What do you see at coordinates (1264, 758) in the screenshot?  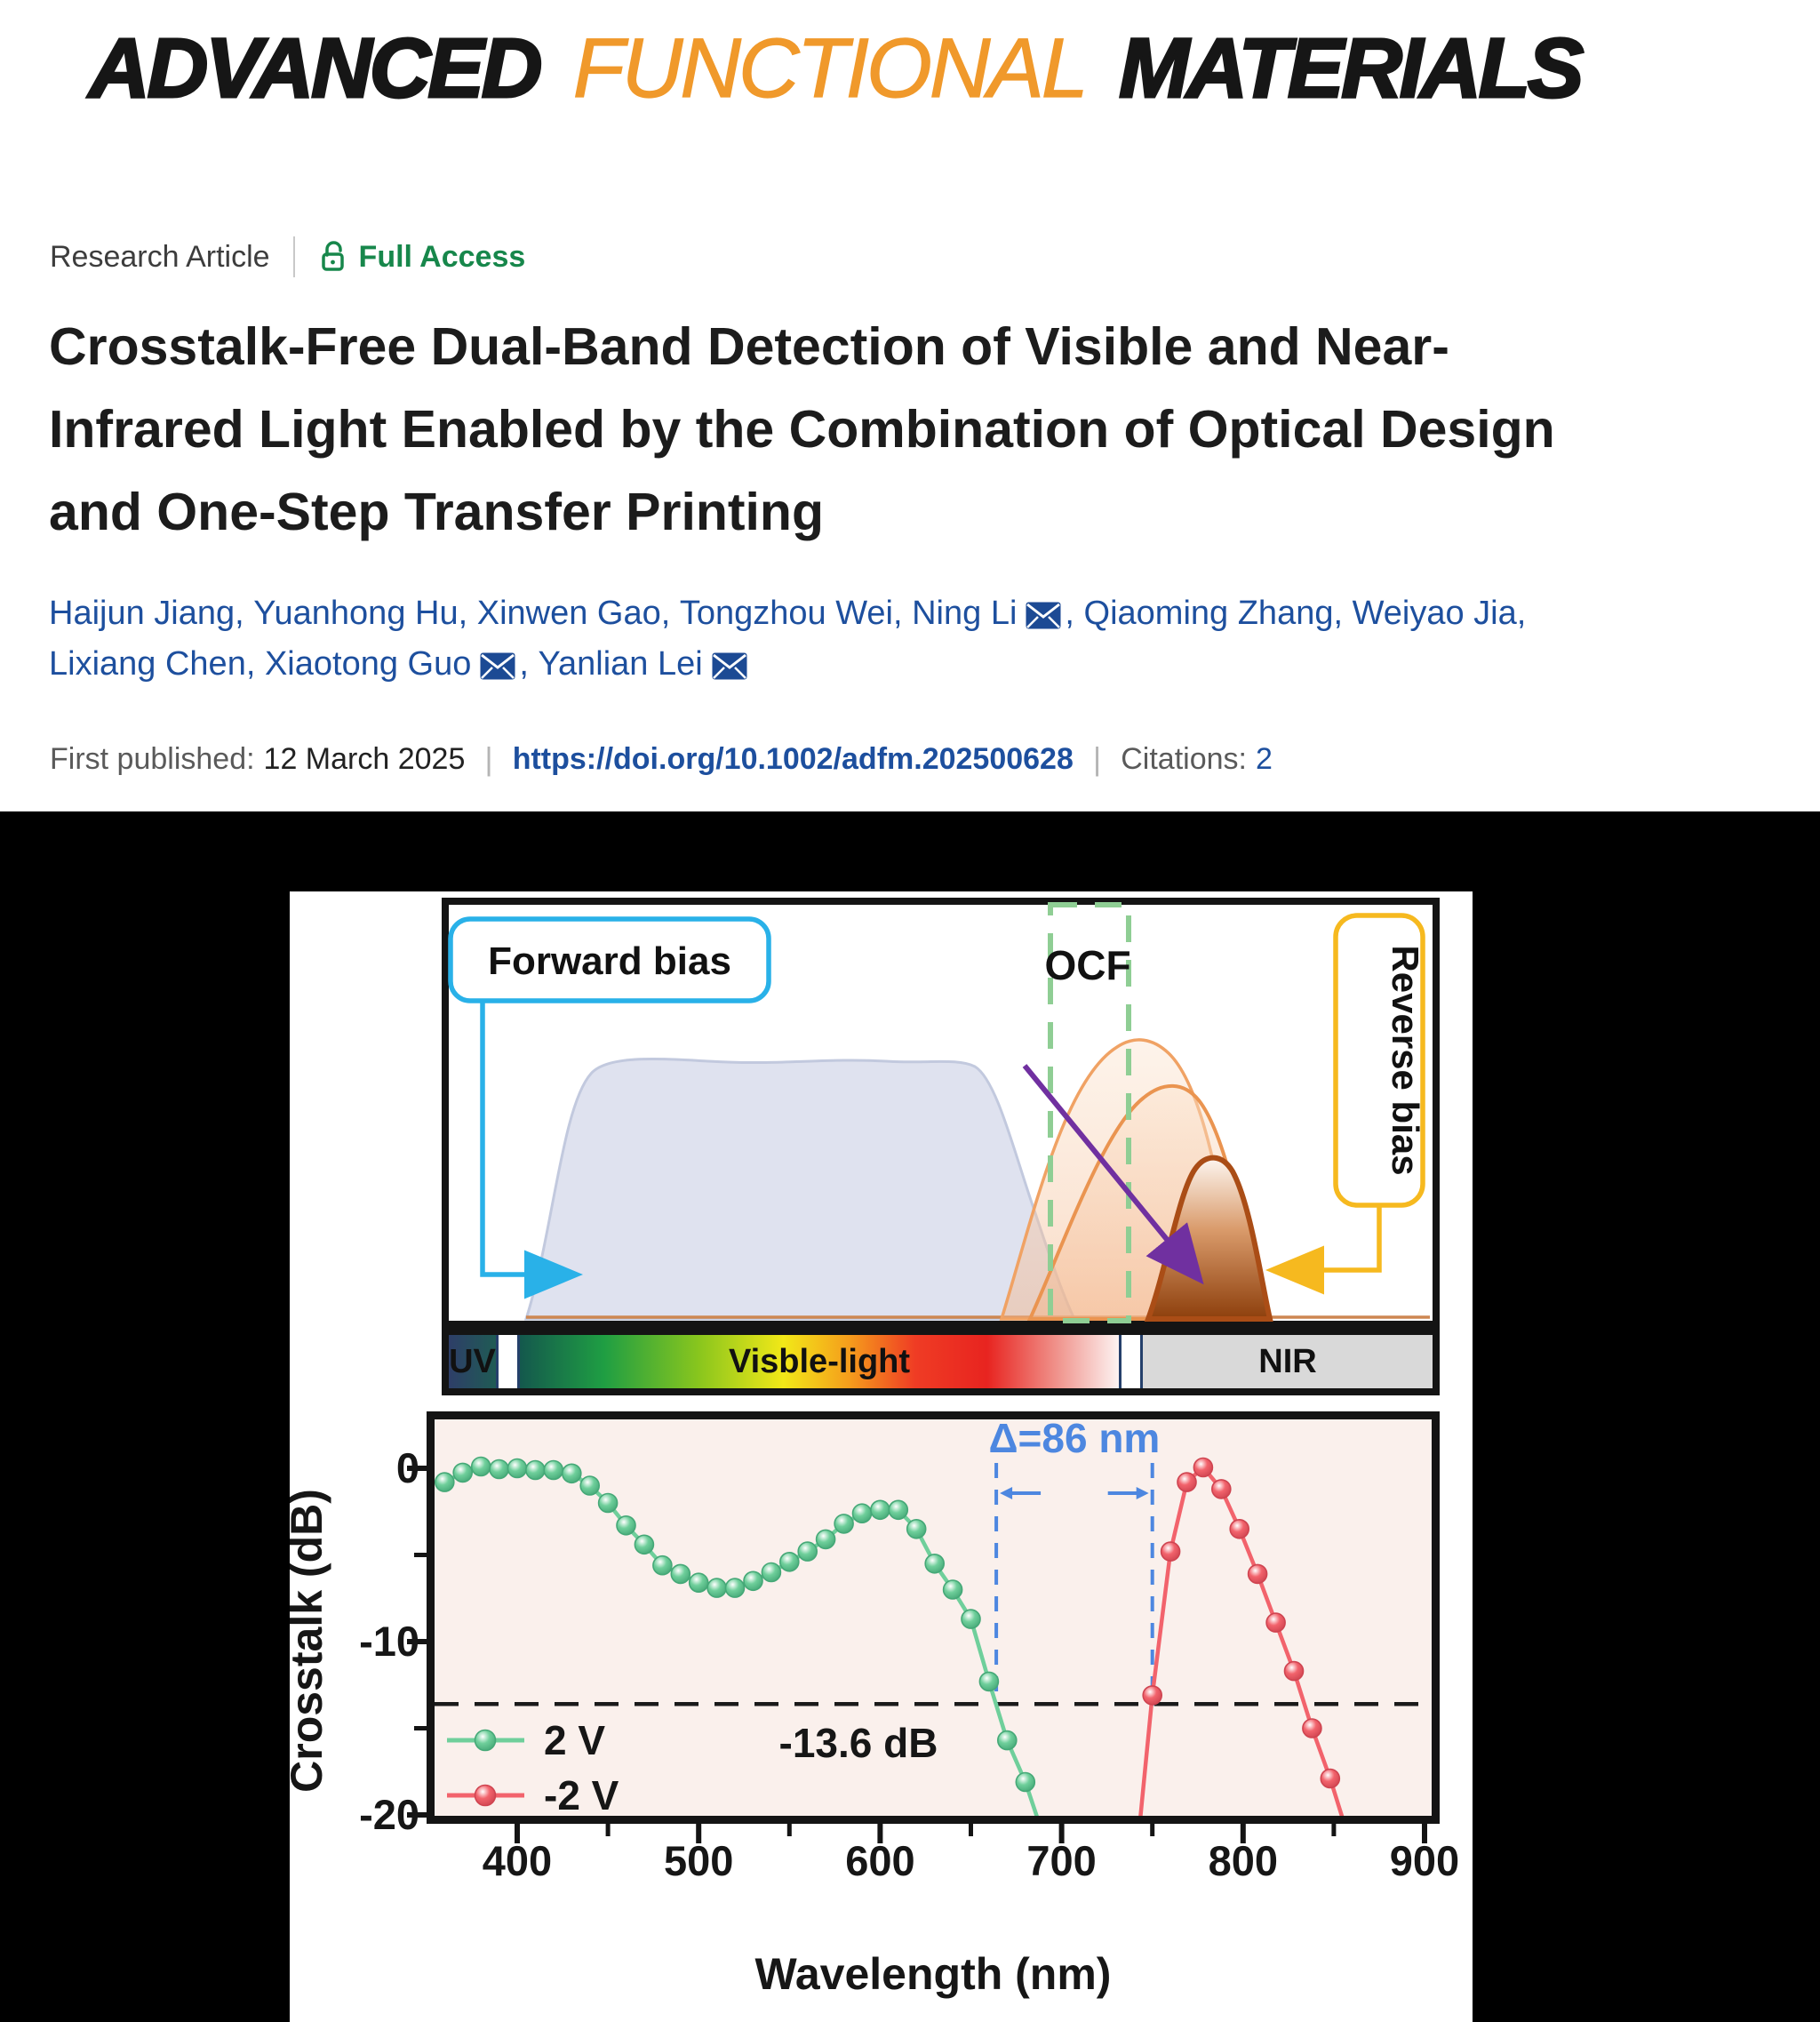 I see `citations-count: 2` at bounding box center [1264, 758].